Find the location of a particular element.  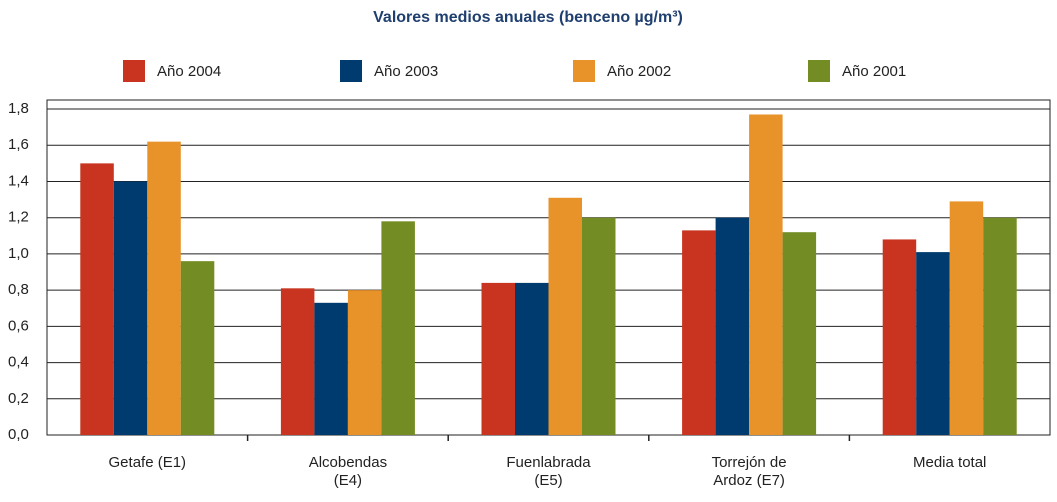

y-tick-label: 1,6 is located at coordinates (18, 144).